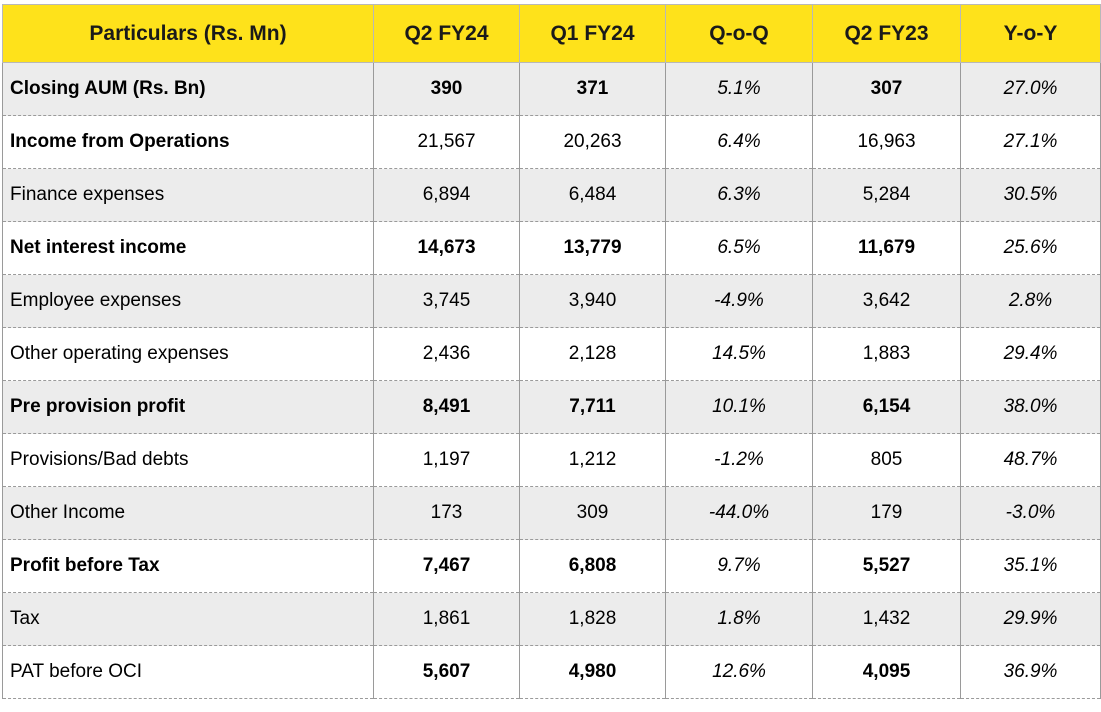  I want to click on header-q2fy24: Q2 FY24, so click(446, 33).